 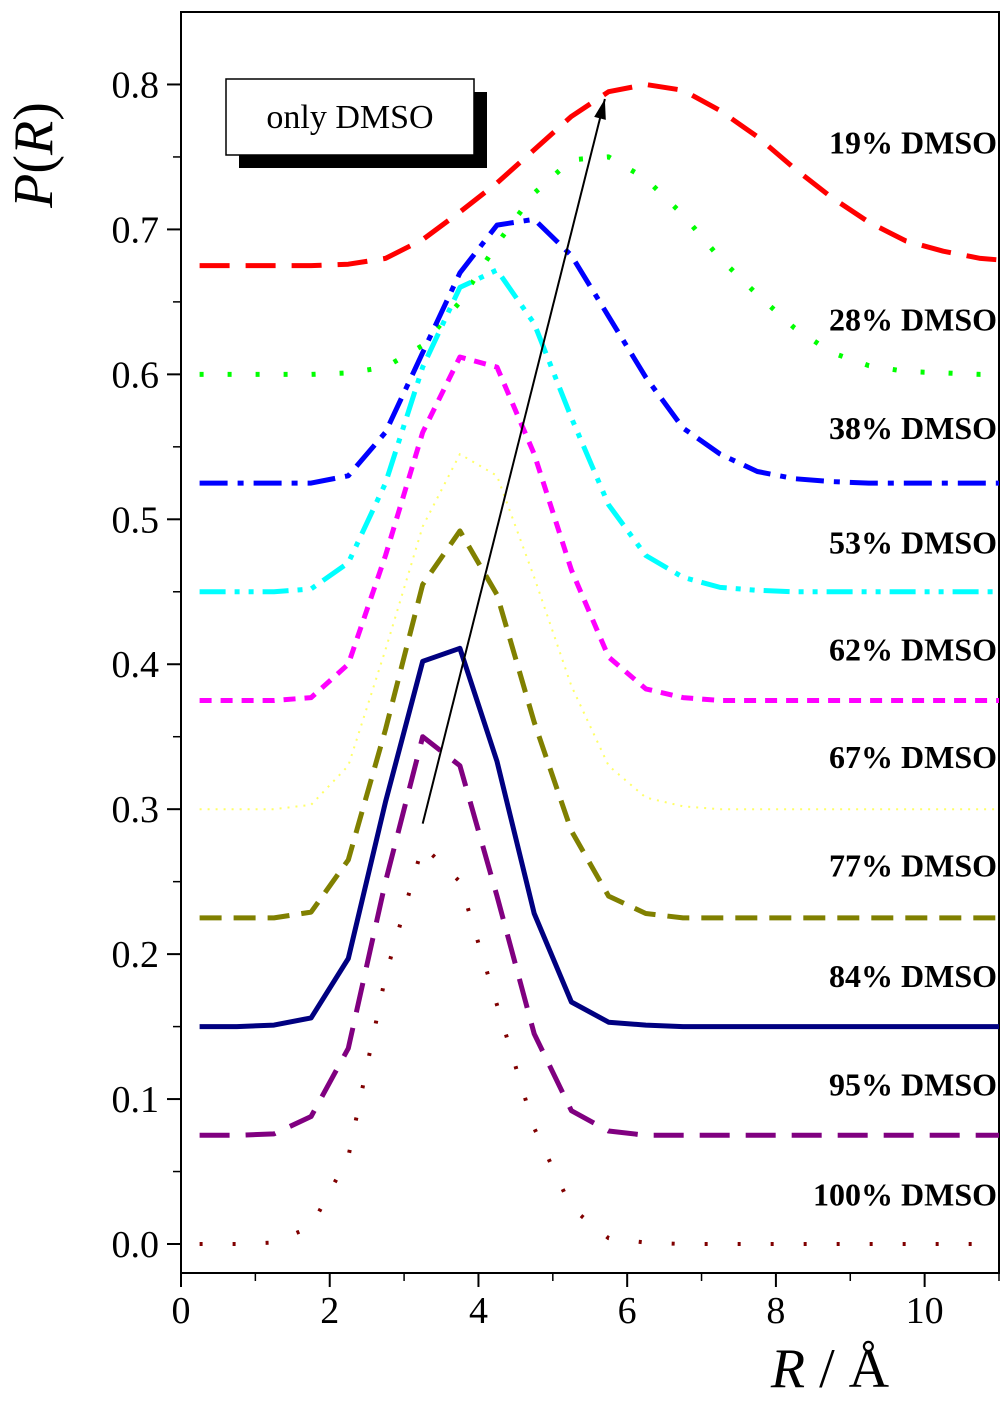 I want to click on x-tick-label: 8, so click(x=775, y=1311).